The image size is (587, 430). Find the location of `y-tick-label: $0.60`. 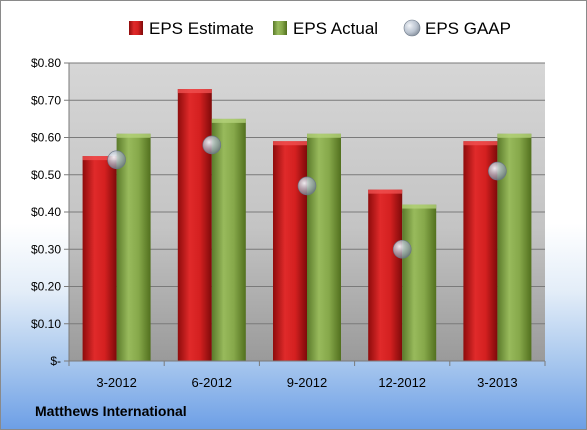

y-tick-label: $0.60 is located at coordinates (46, 138).